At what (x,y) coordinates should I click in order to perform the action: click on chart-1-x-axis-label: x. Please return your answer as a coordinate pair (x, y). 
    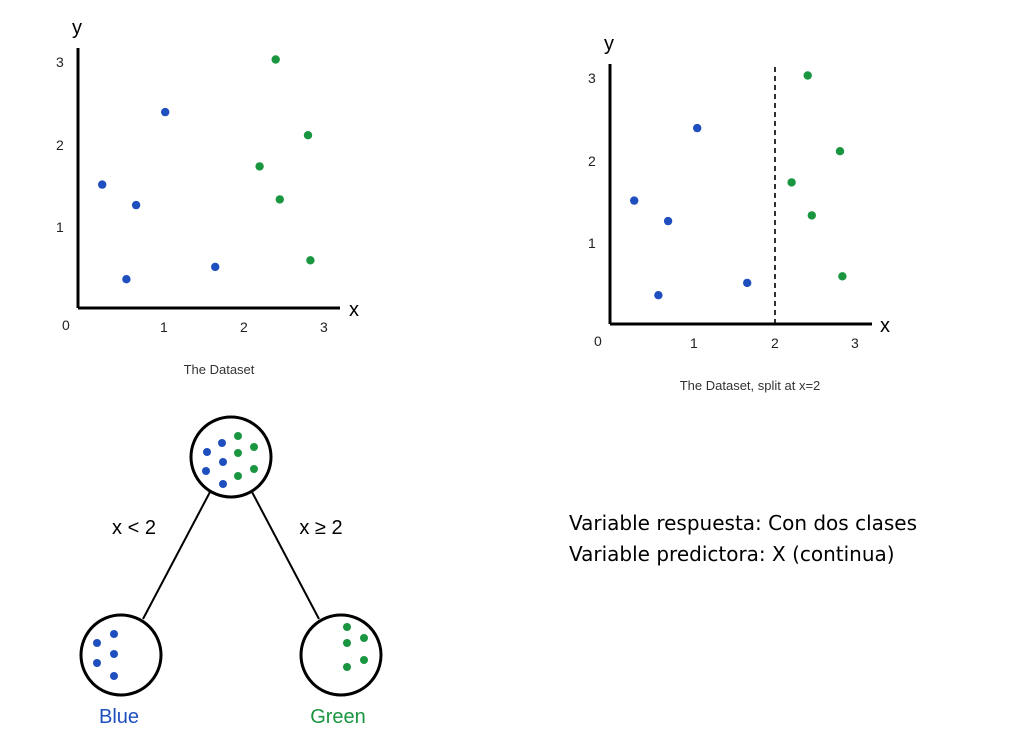
    Looking at the image, I should click on (354, 310).